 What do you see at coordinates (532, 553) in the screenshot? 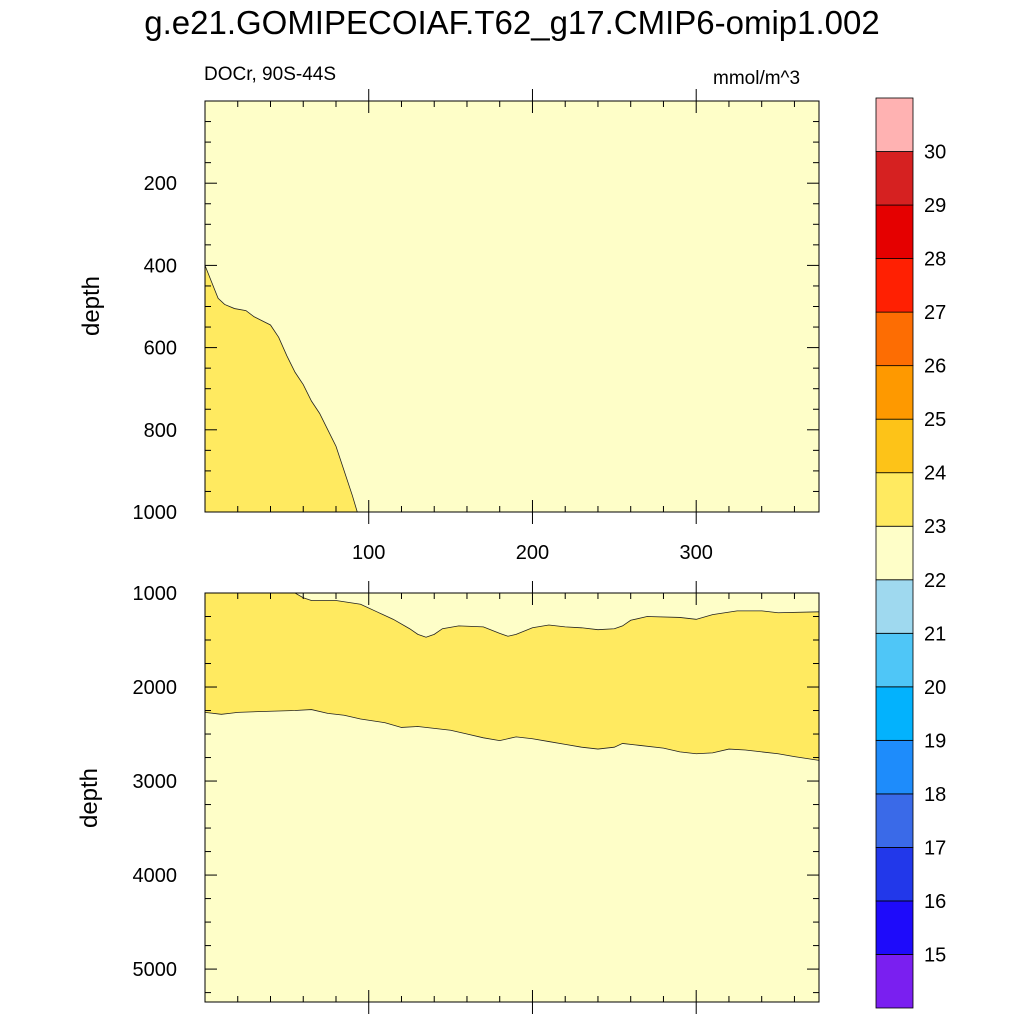
I see `upper-x-tick-label: 200` at bounding box center [532, 553].